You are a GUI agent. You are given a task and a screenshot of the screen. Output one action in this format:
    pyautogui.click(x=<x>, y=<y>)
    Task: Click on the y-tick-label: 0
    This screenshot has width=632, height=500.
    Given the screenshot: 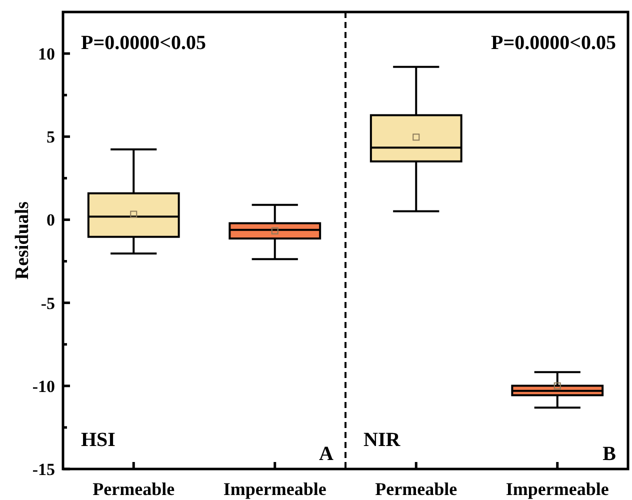 What is the action you would take?
    pyautogui.click(x=50, y=220)
    